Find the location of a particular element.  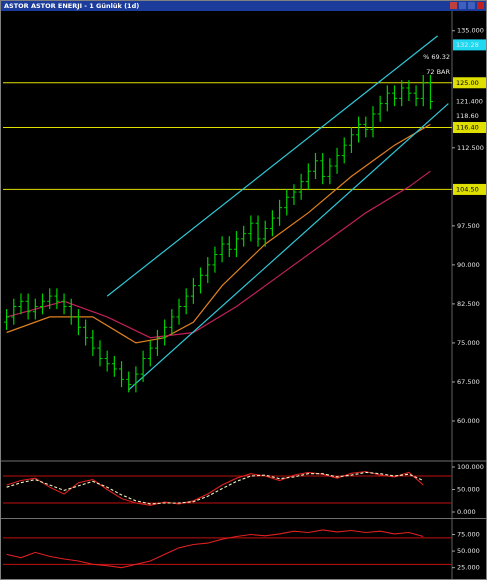

chart-title: ASTOR ASTOR ENERJI - 1 Günlük (1d) is located at coordinates (71, 6).